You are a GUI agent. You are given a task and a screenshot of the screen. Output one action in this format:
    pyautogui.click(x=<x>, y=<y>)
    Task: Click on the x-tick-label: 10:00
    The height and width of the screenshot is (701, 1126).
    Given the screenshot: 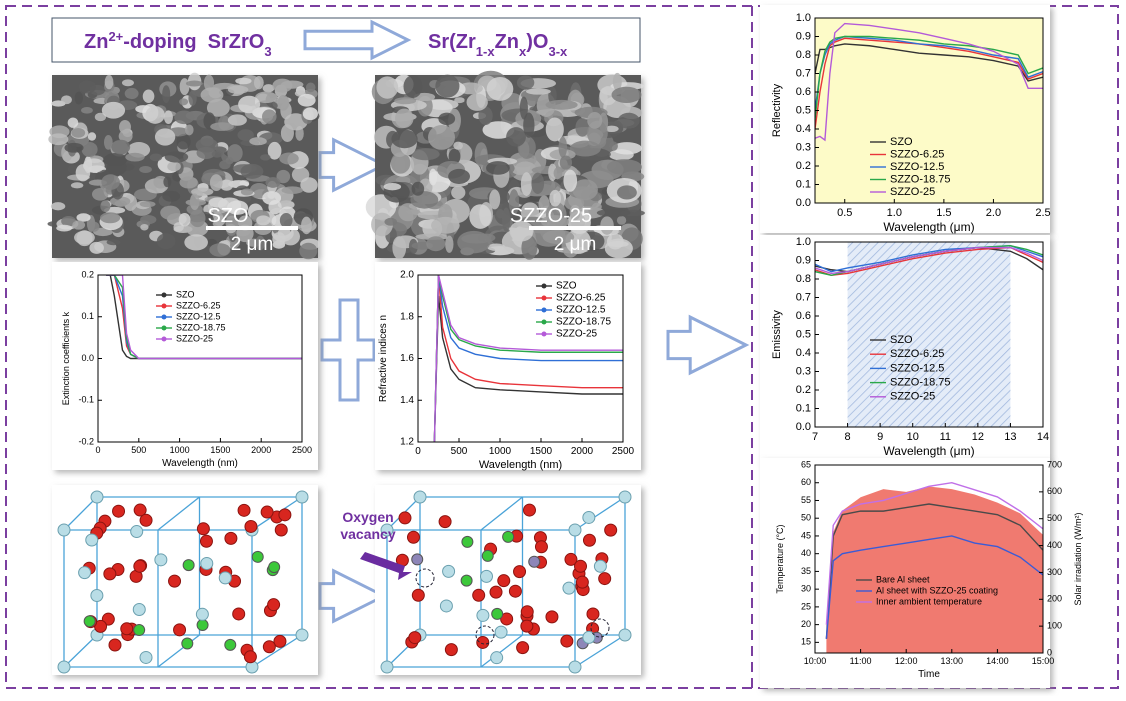 What is the action you would take?
    pyautogui.click(x=815, y=661)
    